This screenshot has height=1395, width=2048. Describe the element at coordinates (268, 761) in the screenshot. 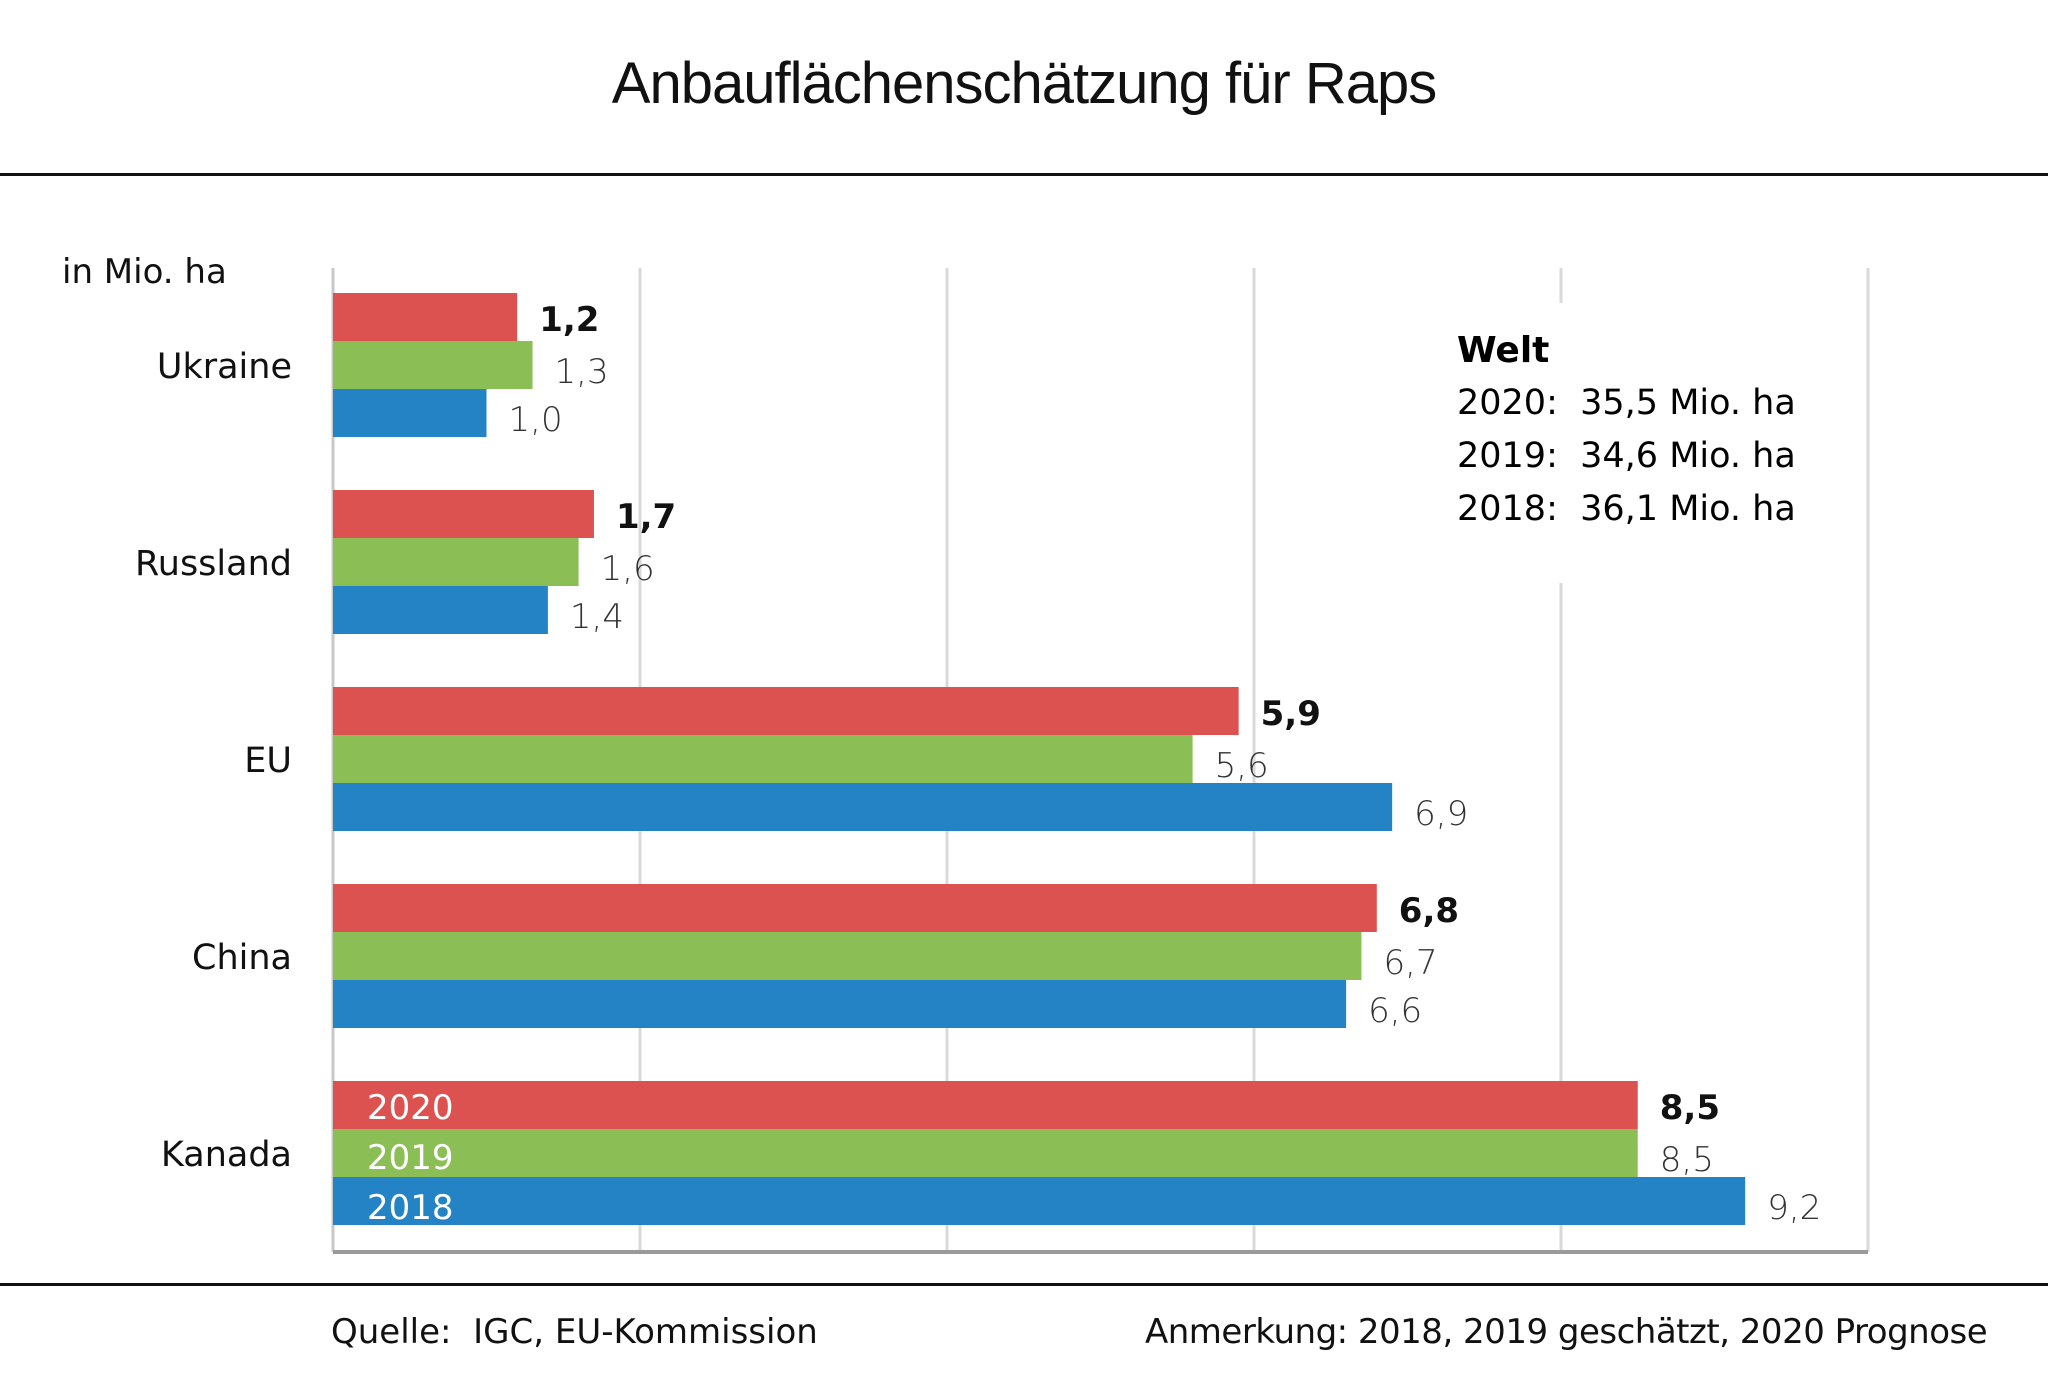

I see `category-label: EU` at that location.